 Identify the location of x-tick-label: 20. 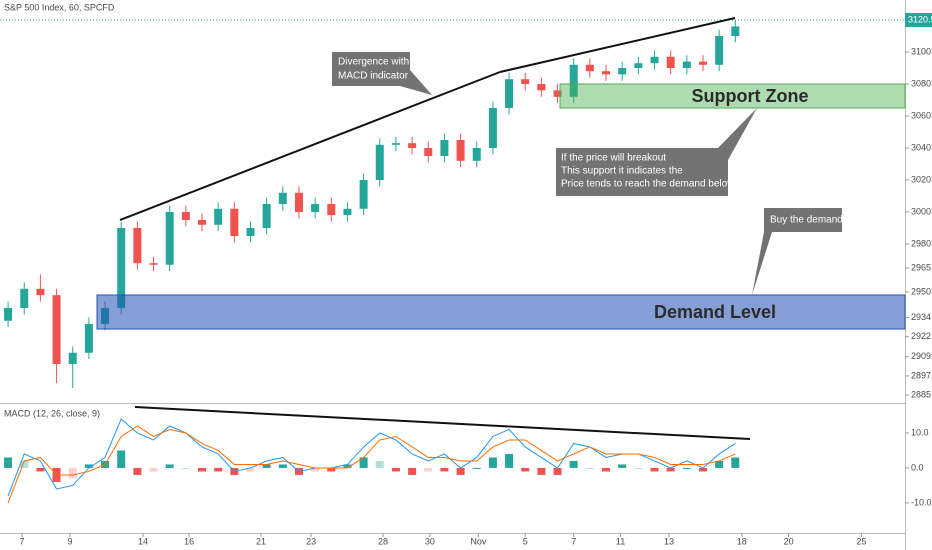
(789, 541).